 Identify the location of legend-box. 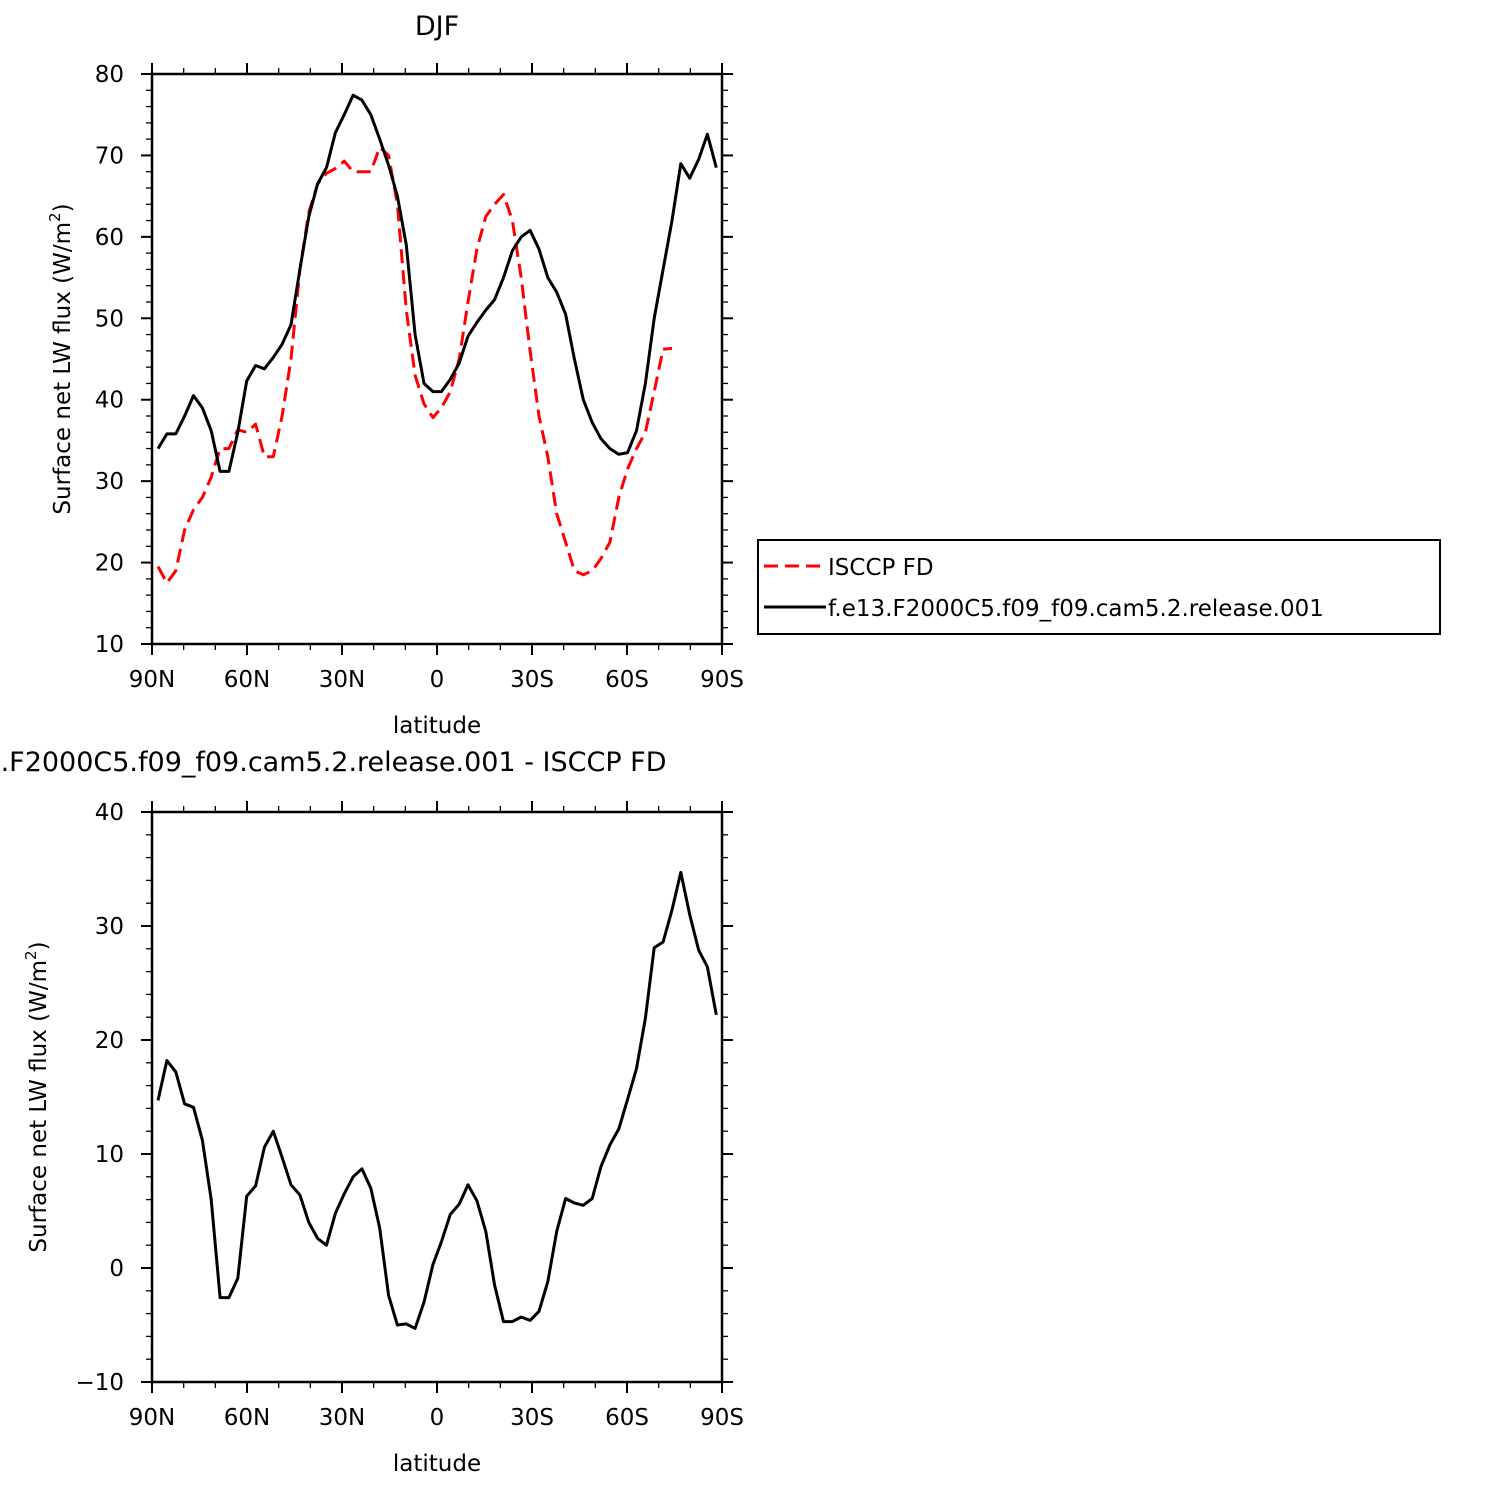
(1099, 587).